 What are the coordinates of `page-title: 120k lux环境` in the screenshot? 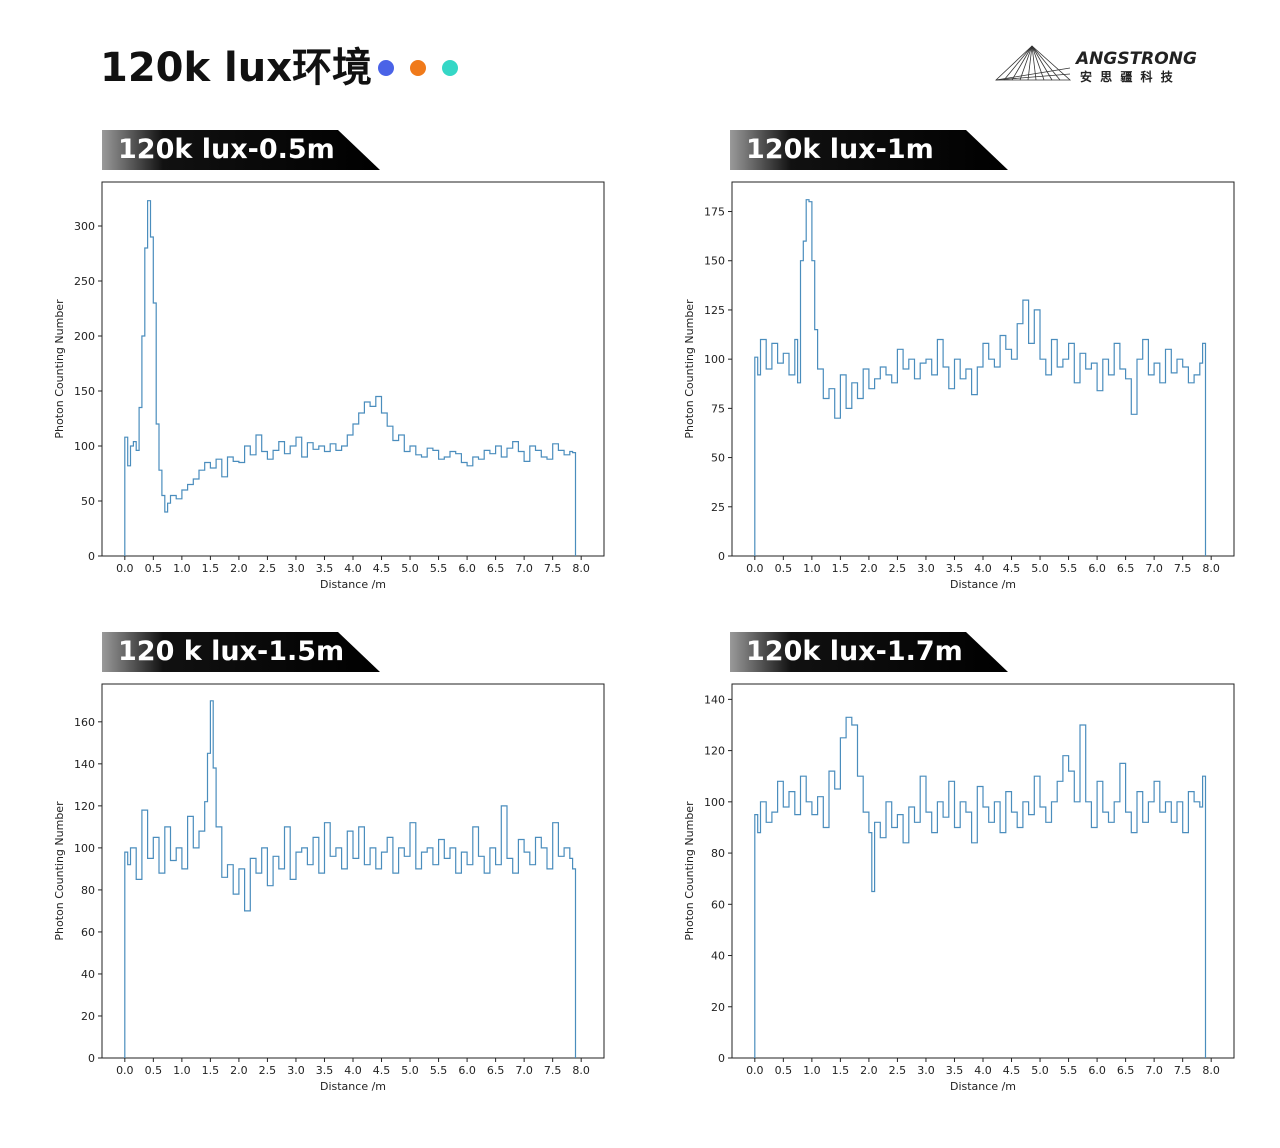 It's located at (236, 68).